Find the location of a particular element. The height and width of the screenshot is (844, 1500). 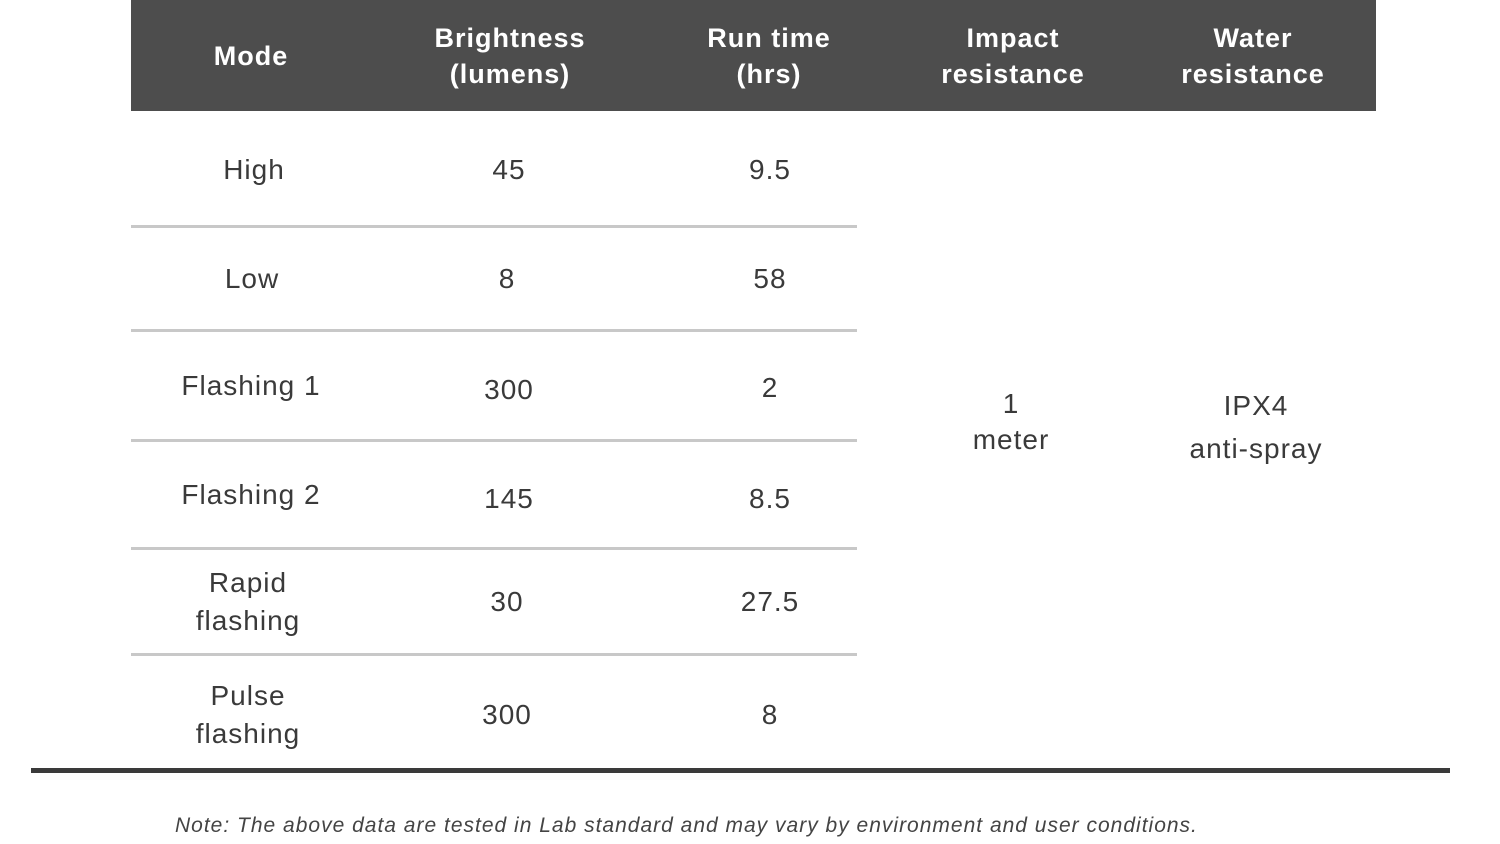

mode-label: High is located at coordinates (254, 169).